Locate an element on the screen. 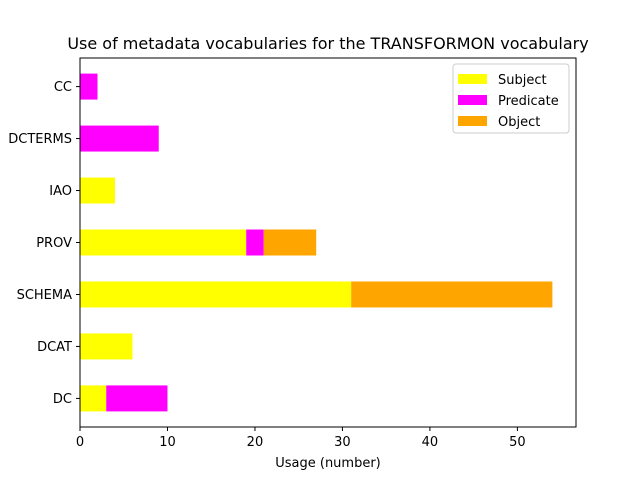 Image resolution: width=640 pixels, height=484 pixels. y-axis: DC DCAT SCHEMA PROV IAO DCTERMS CC is located at coordinates (44, 243).